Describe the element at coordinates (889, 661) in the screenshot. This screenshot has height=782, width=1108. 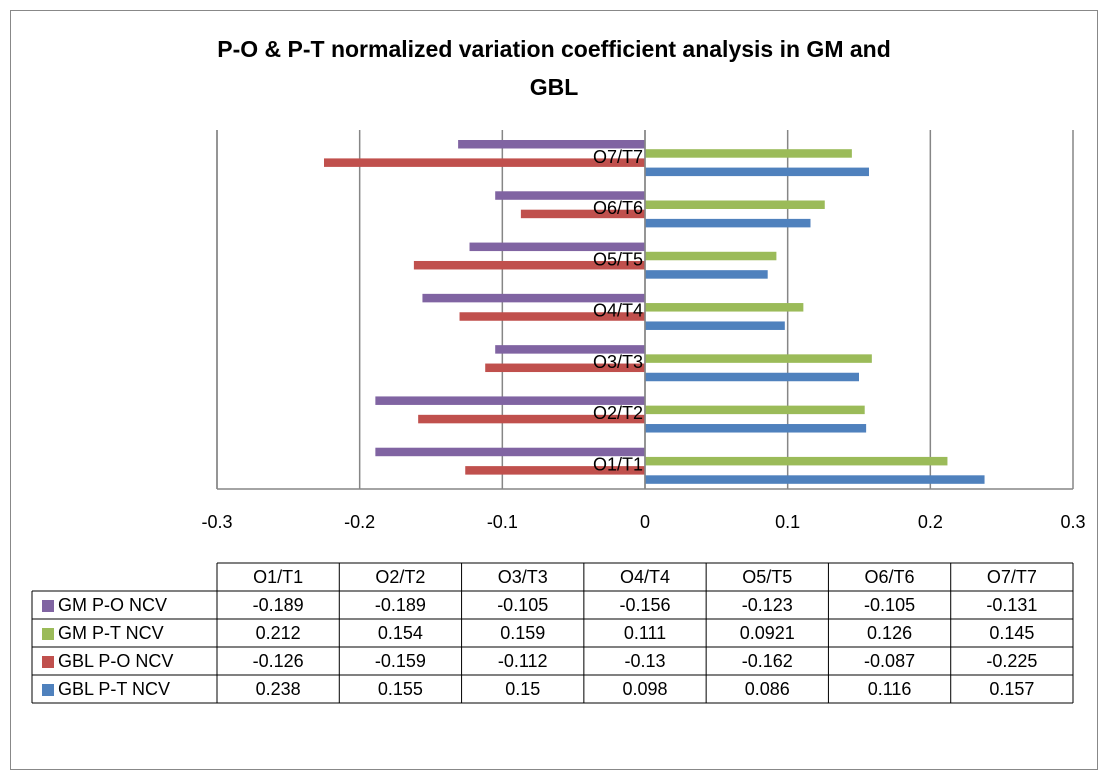
I see `table-cell: -0.087` at that location.